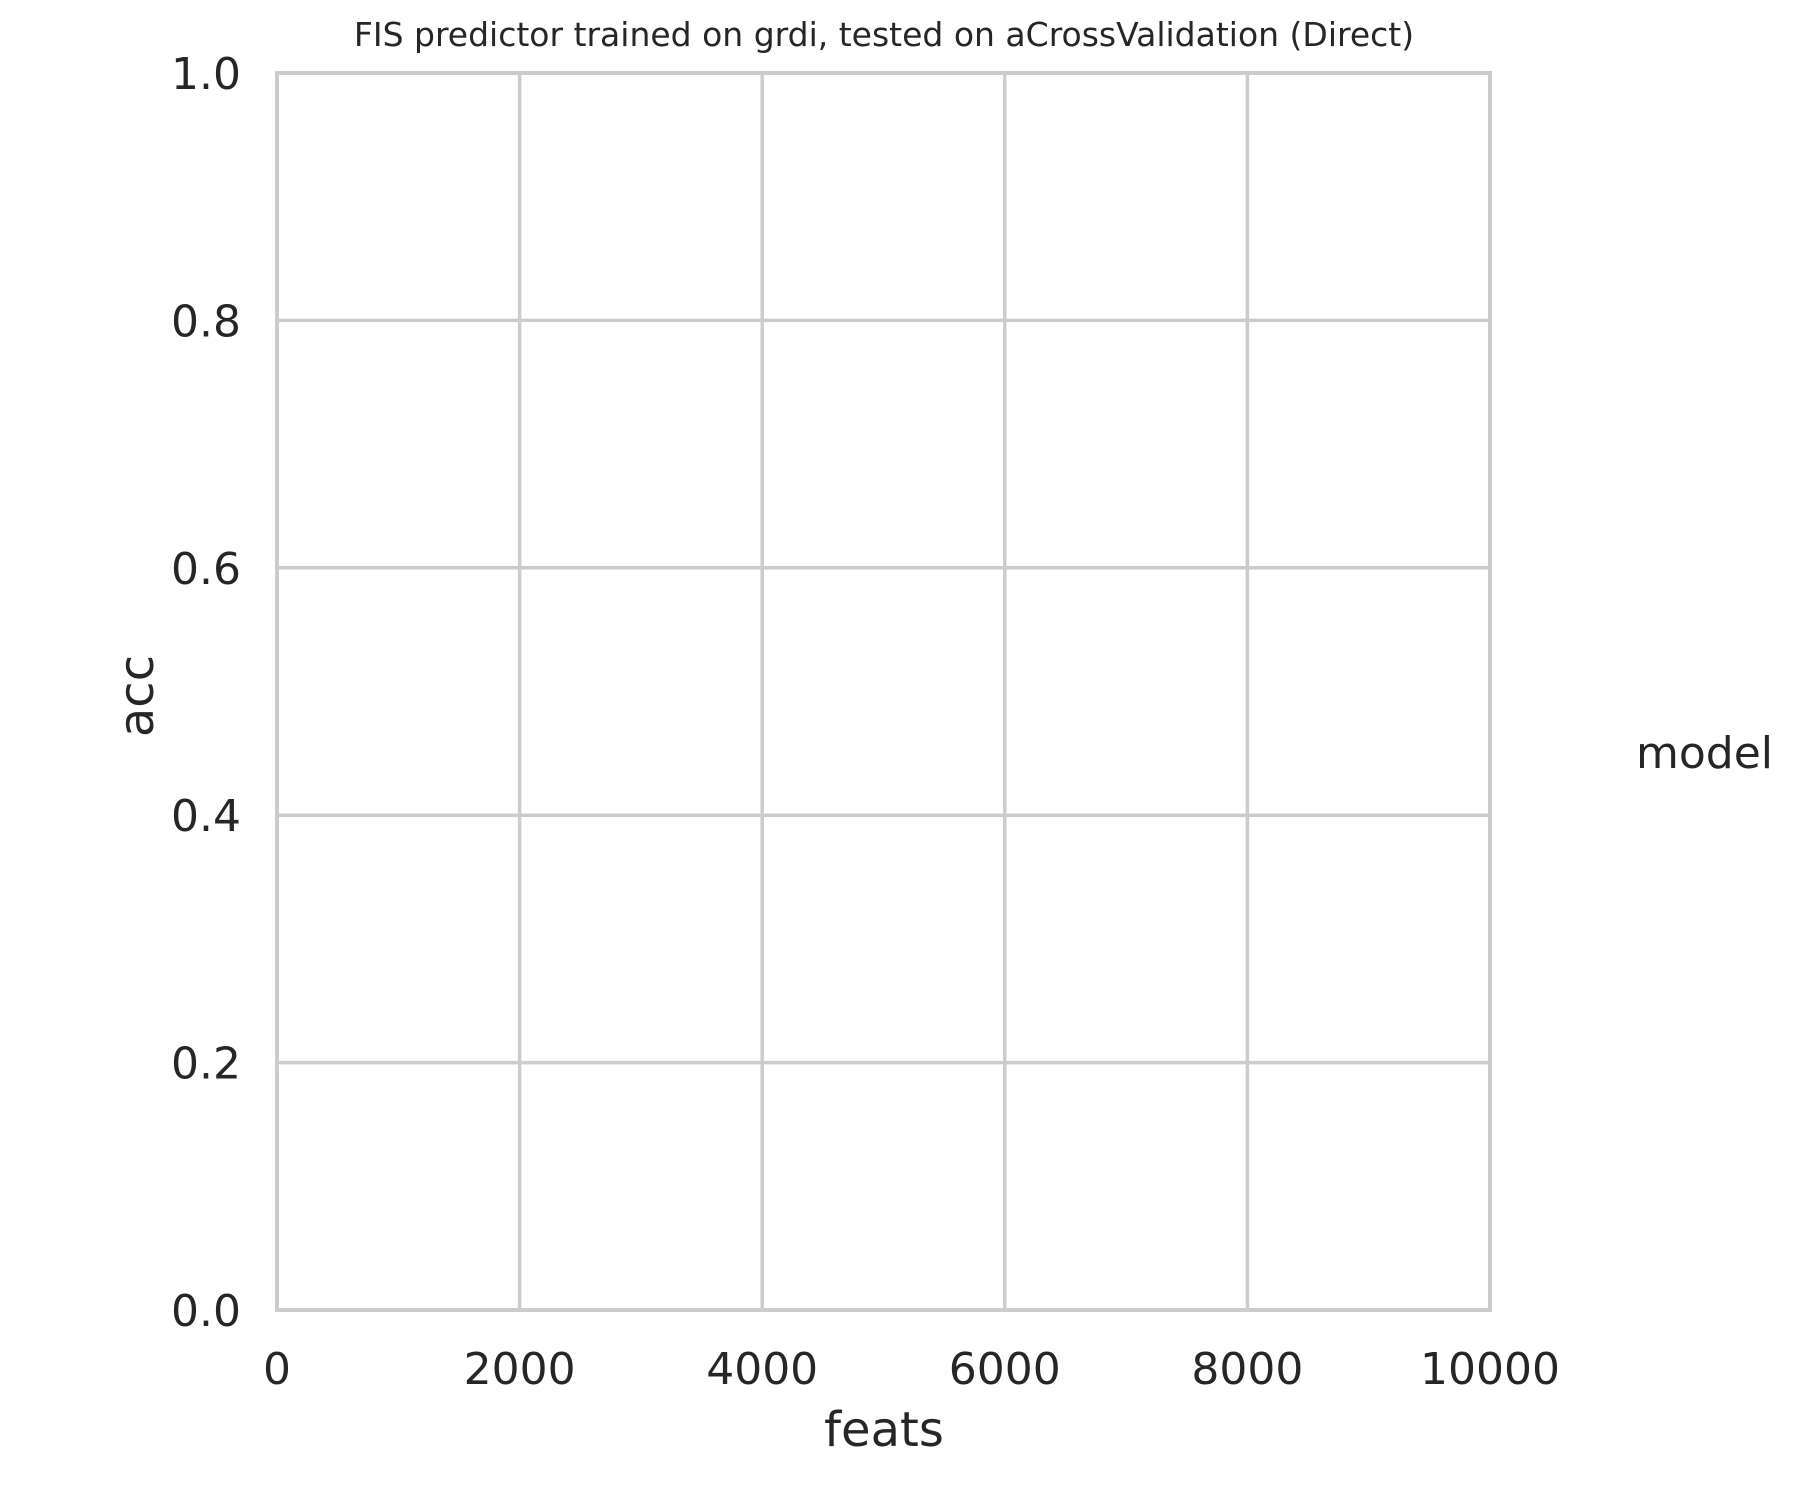 The width and height of the screenshot is (1808, 1500). I want to click on y-tick-label: 1.0, so click(206, 74).